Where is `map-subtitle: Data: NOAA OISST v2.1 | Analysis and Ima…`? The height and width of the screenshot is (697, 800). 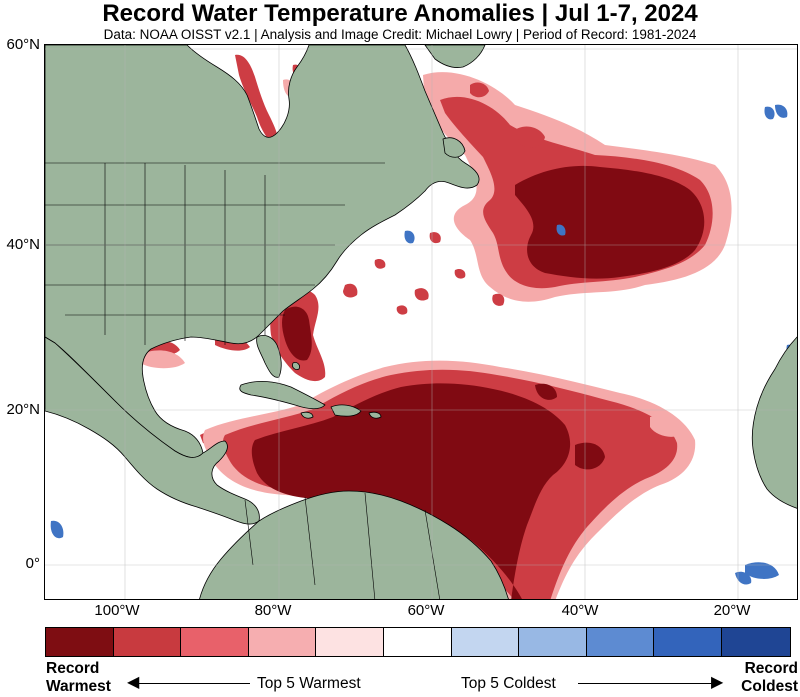 map-subtitle: Data: NOAA OISST v2.1 | Analysis and Ima… is located at coordinates (400, 34).